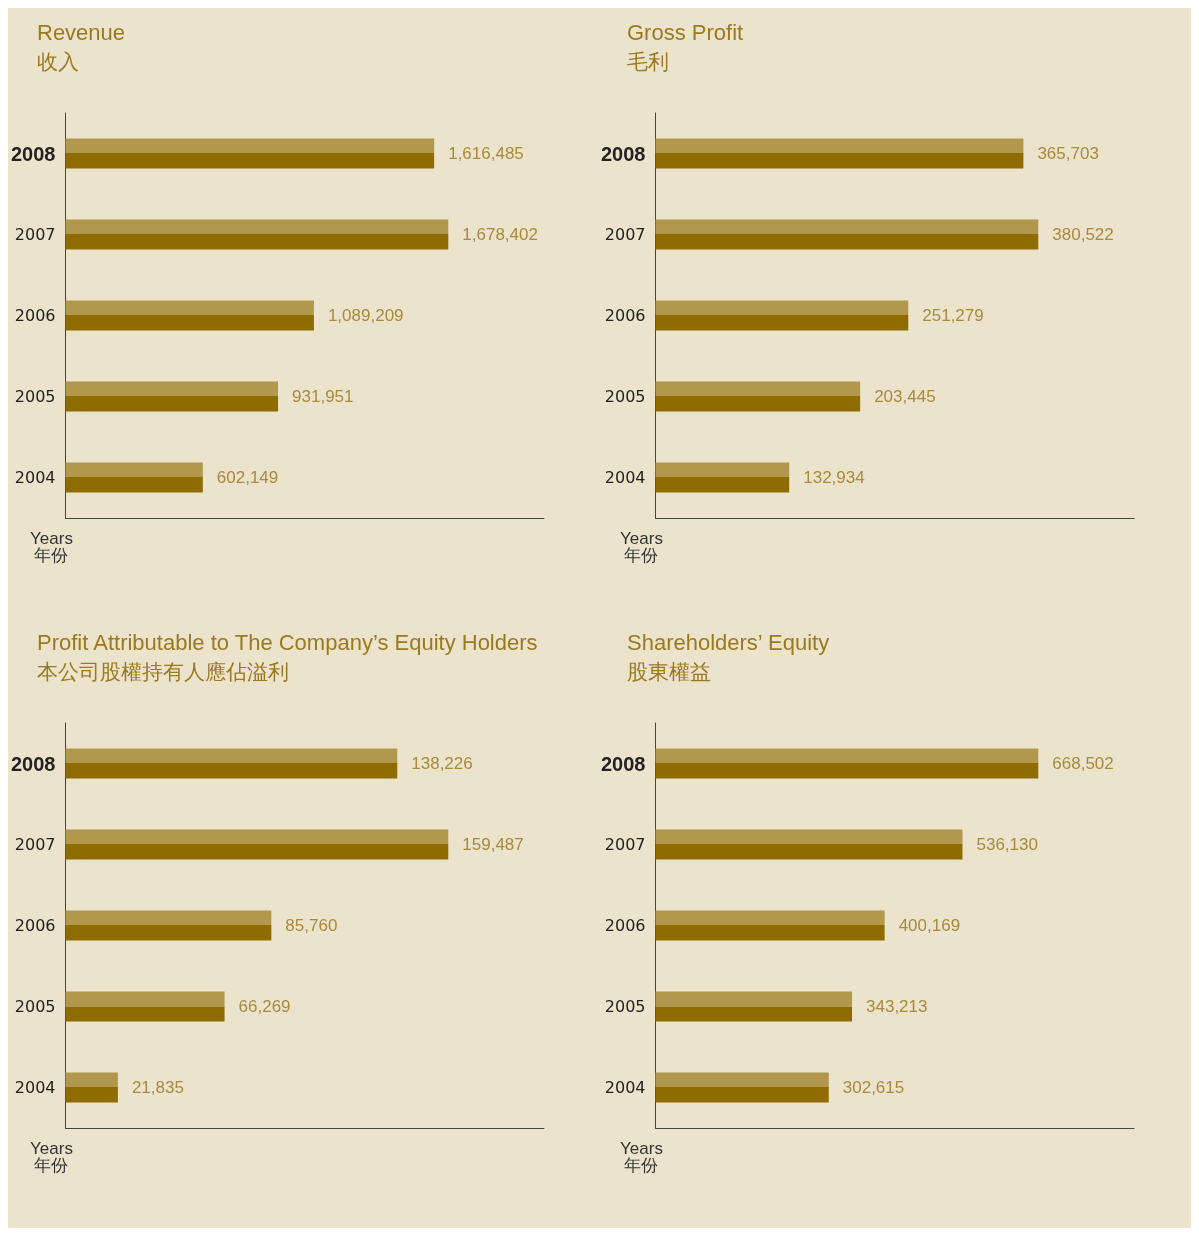  What do you see at coordinates (264, 1006) in the screenshot?
I see `data-label: 66,269` at bounding box center [264, 1006].